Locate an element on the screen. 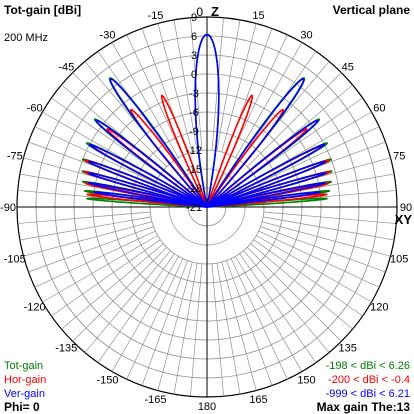  legend-name-hor: Hor-gain is located at coordinates (25, 380).